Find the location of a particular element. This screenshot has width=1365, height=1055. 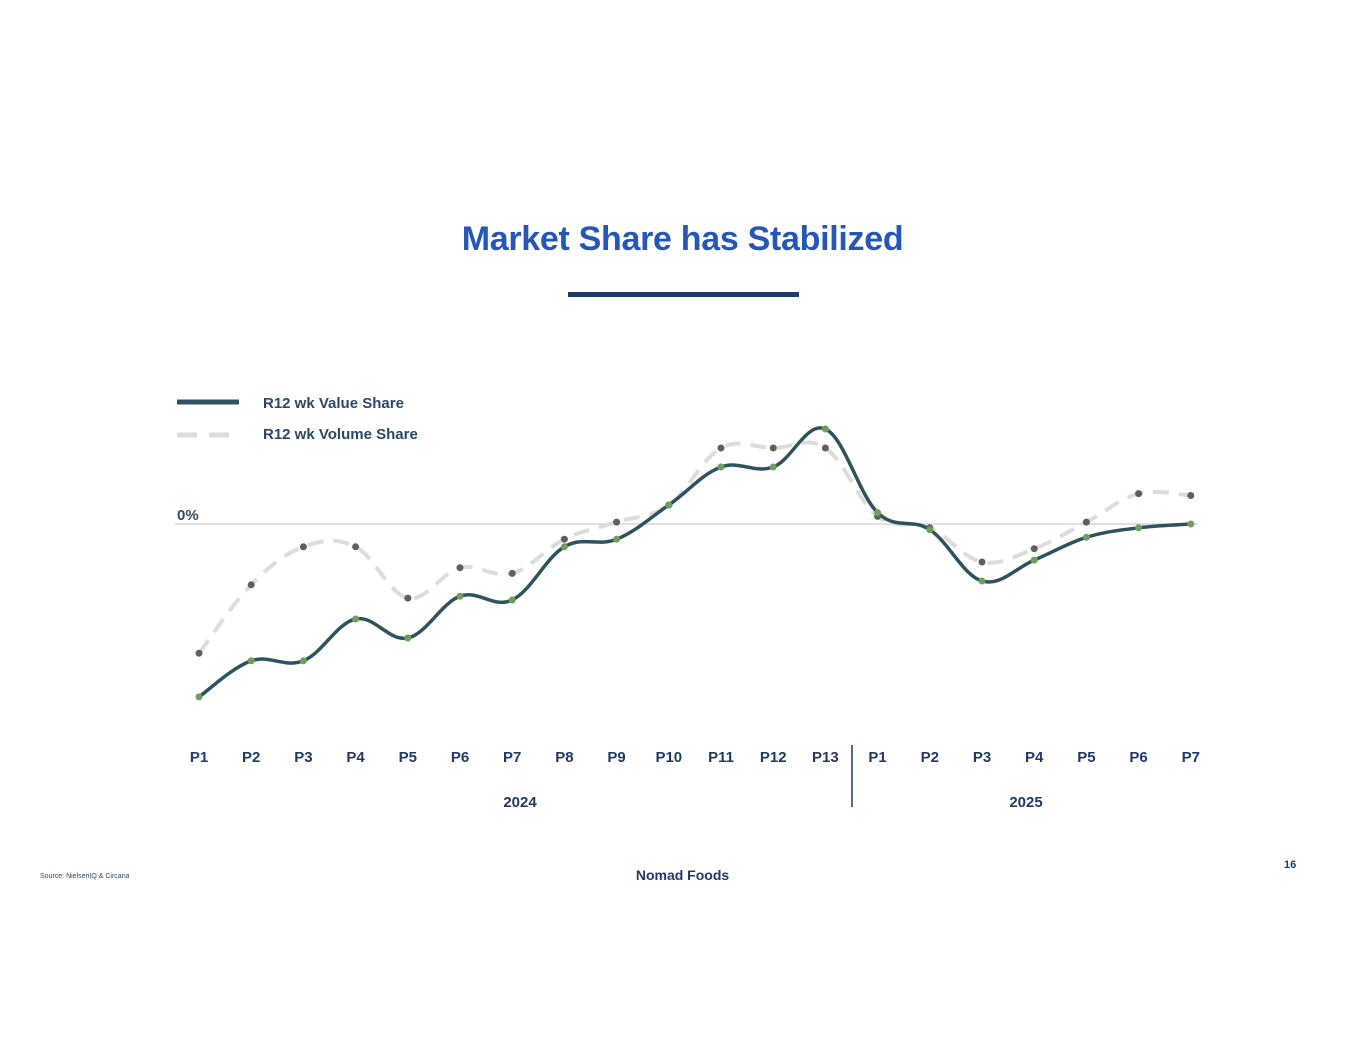

year-label-2025: 2025 is located at coordinates (1025, 802).